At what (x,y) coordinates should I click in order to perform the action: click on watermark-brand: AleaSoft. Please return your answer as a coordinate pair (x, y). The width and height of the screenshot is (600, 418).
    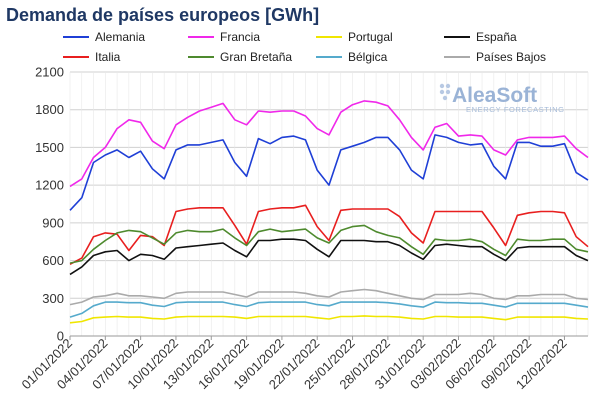
    Looking at the image, I should click on (494, 95).